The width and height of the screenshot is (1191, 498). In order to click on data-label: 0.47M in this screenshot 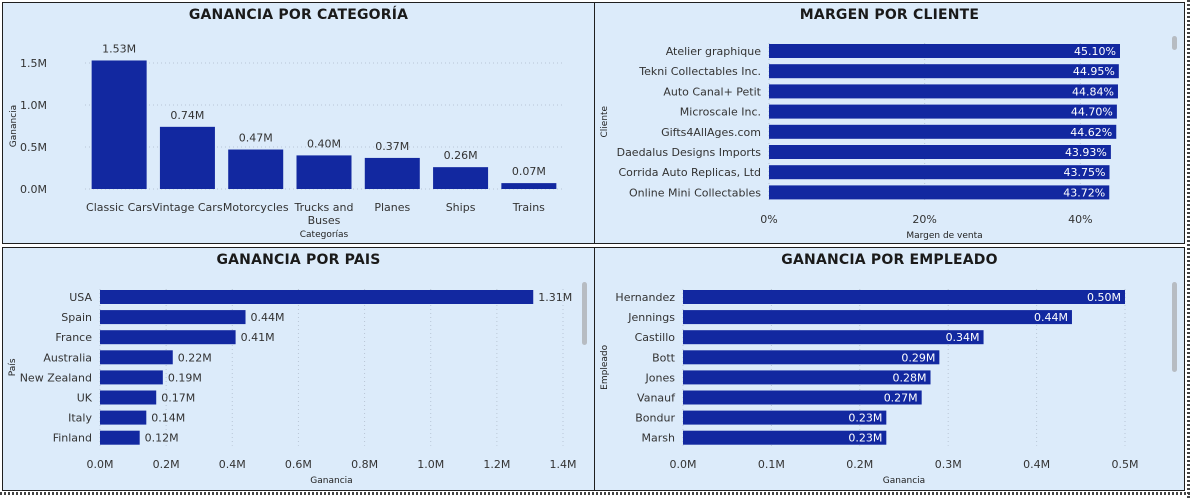, I will do `click(256, 138)`.